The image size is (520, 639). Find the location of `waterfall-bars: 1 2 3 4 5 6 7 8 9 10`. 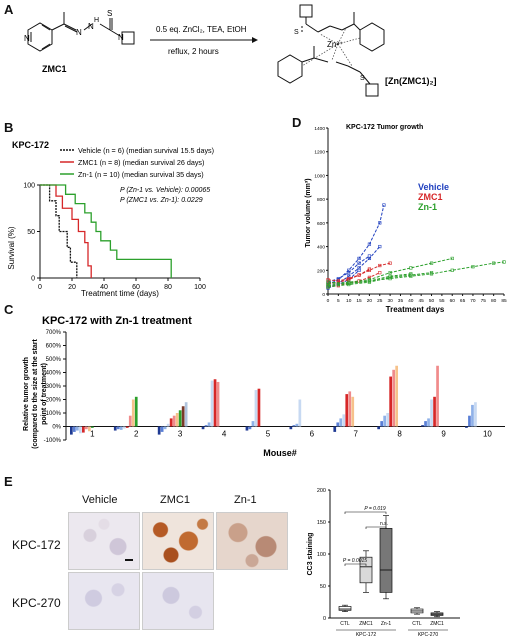

waterfall-bars: 1 2 3 4 5 6 7 8 9 10 is located at coordinates (281, 402).